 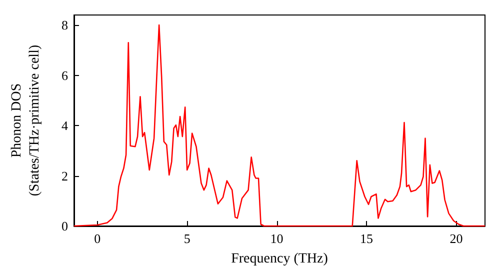 What do you see at coordinates (26, 120) in the screenshot?
I see `y-axis-title: Phonon DOS (States/THz·primitive cell)` at bounding box center [26, 120].